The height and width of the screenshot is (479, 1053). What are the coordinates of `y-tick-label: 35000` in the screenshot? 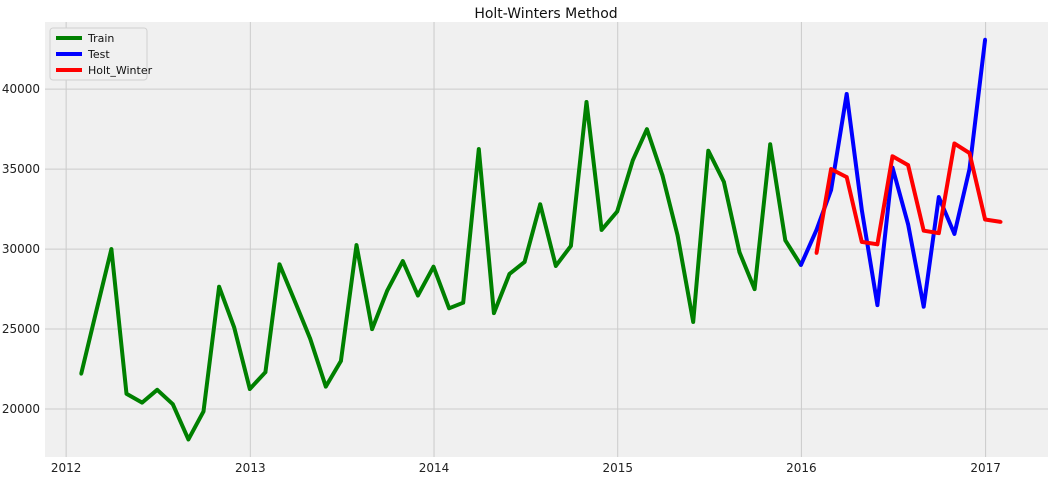 It's located at (21, 169).